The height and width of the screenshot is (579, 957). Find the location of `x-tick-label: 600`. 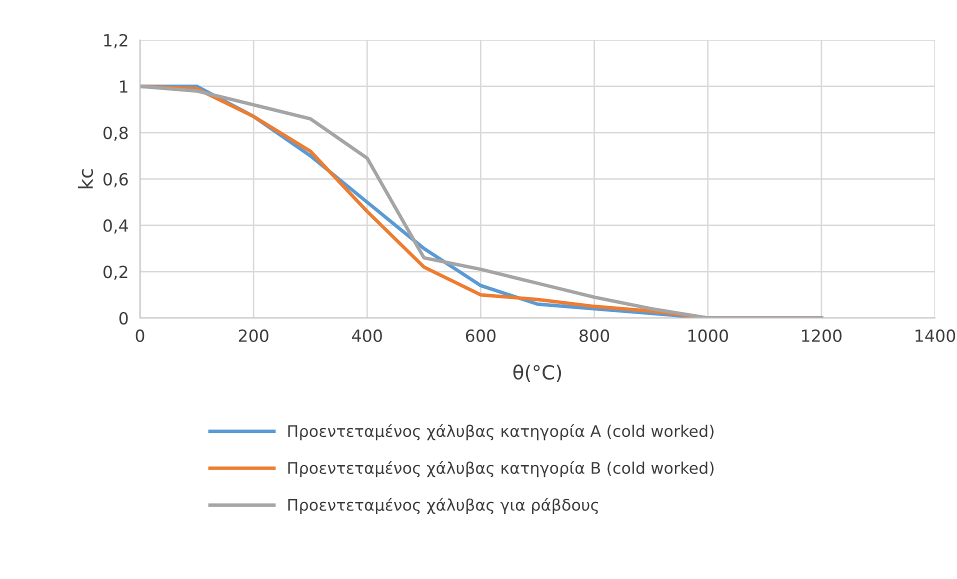

x-tick-label: 600 is located at coordinates (481, 335).